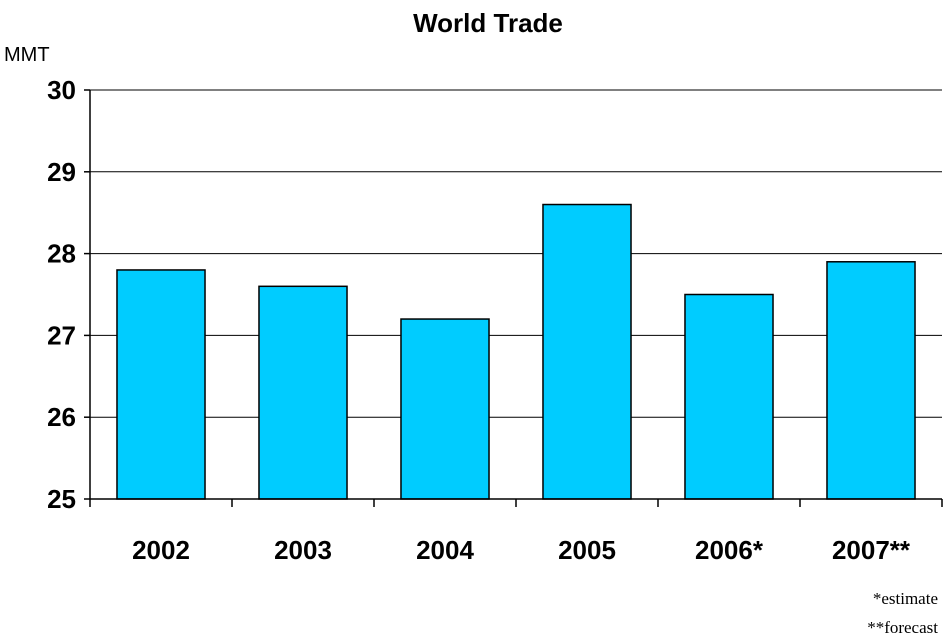 This screenshot has width=948, height=640. What do you see at coordinates (61, 172) in the screenshot?
I see `y-tick-label: 29` at bounding box center [61, 172].